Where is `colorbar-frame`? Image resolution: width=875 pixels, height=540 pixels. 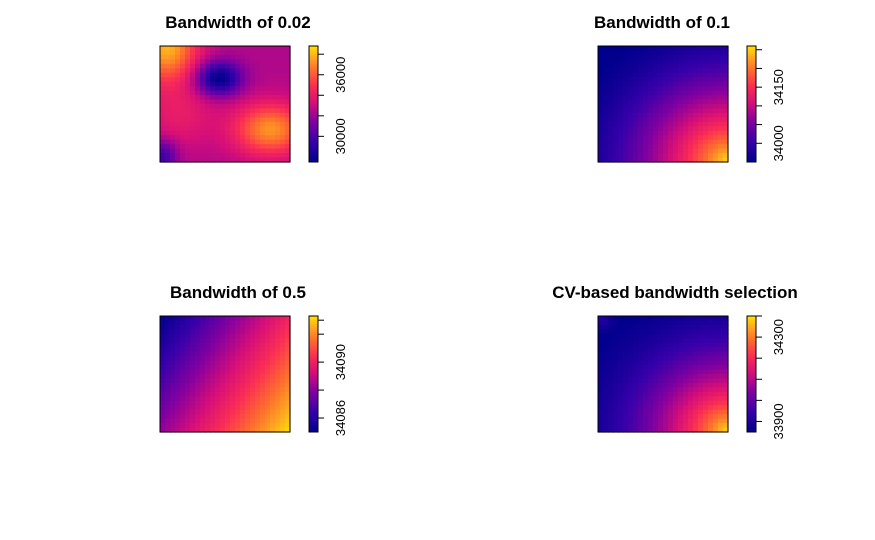
colorbar-frame is located at coordinates (313, 374).